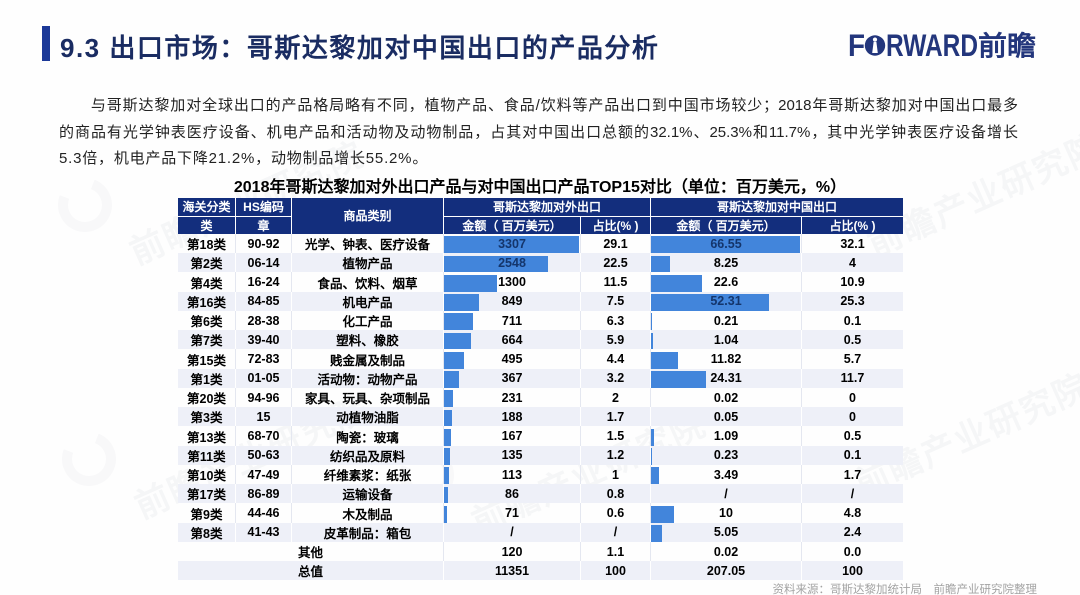  I want to click on svg-text: 前瞻, so click(1007, 45).